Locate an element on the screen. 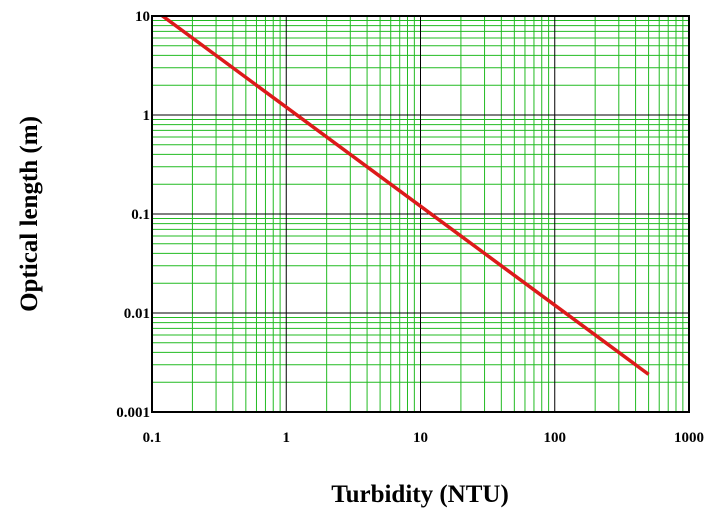  x-tick-label: 100 is located at coordinates (555, 438).